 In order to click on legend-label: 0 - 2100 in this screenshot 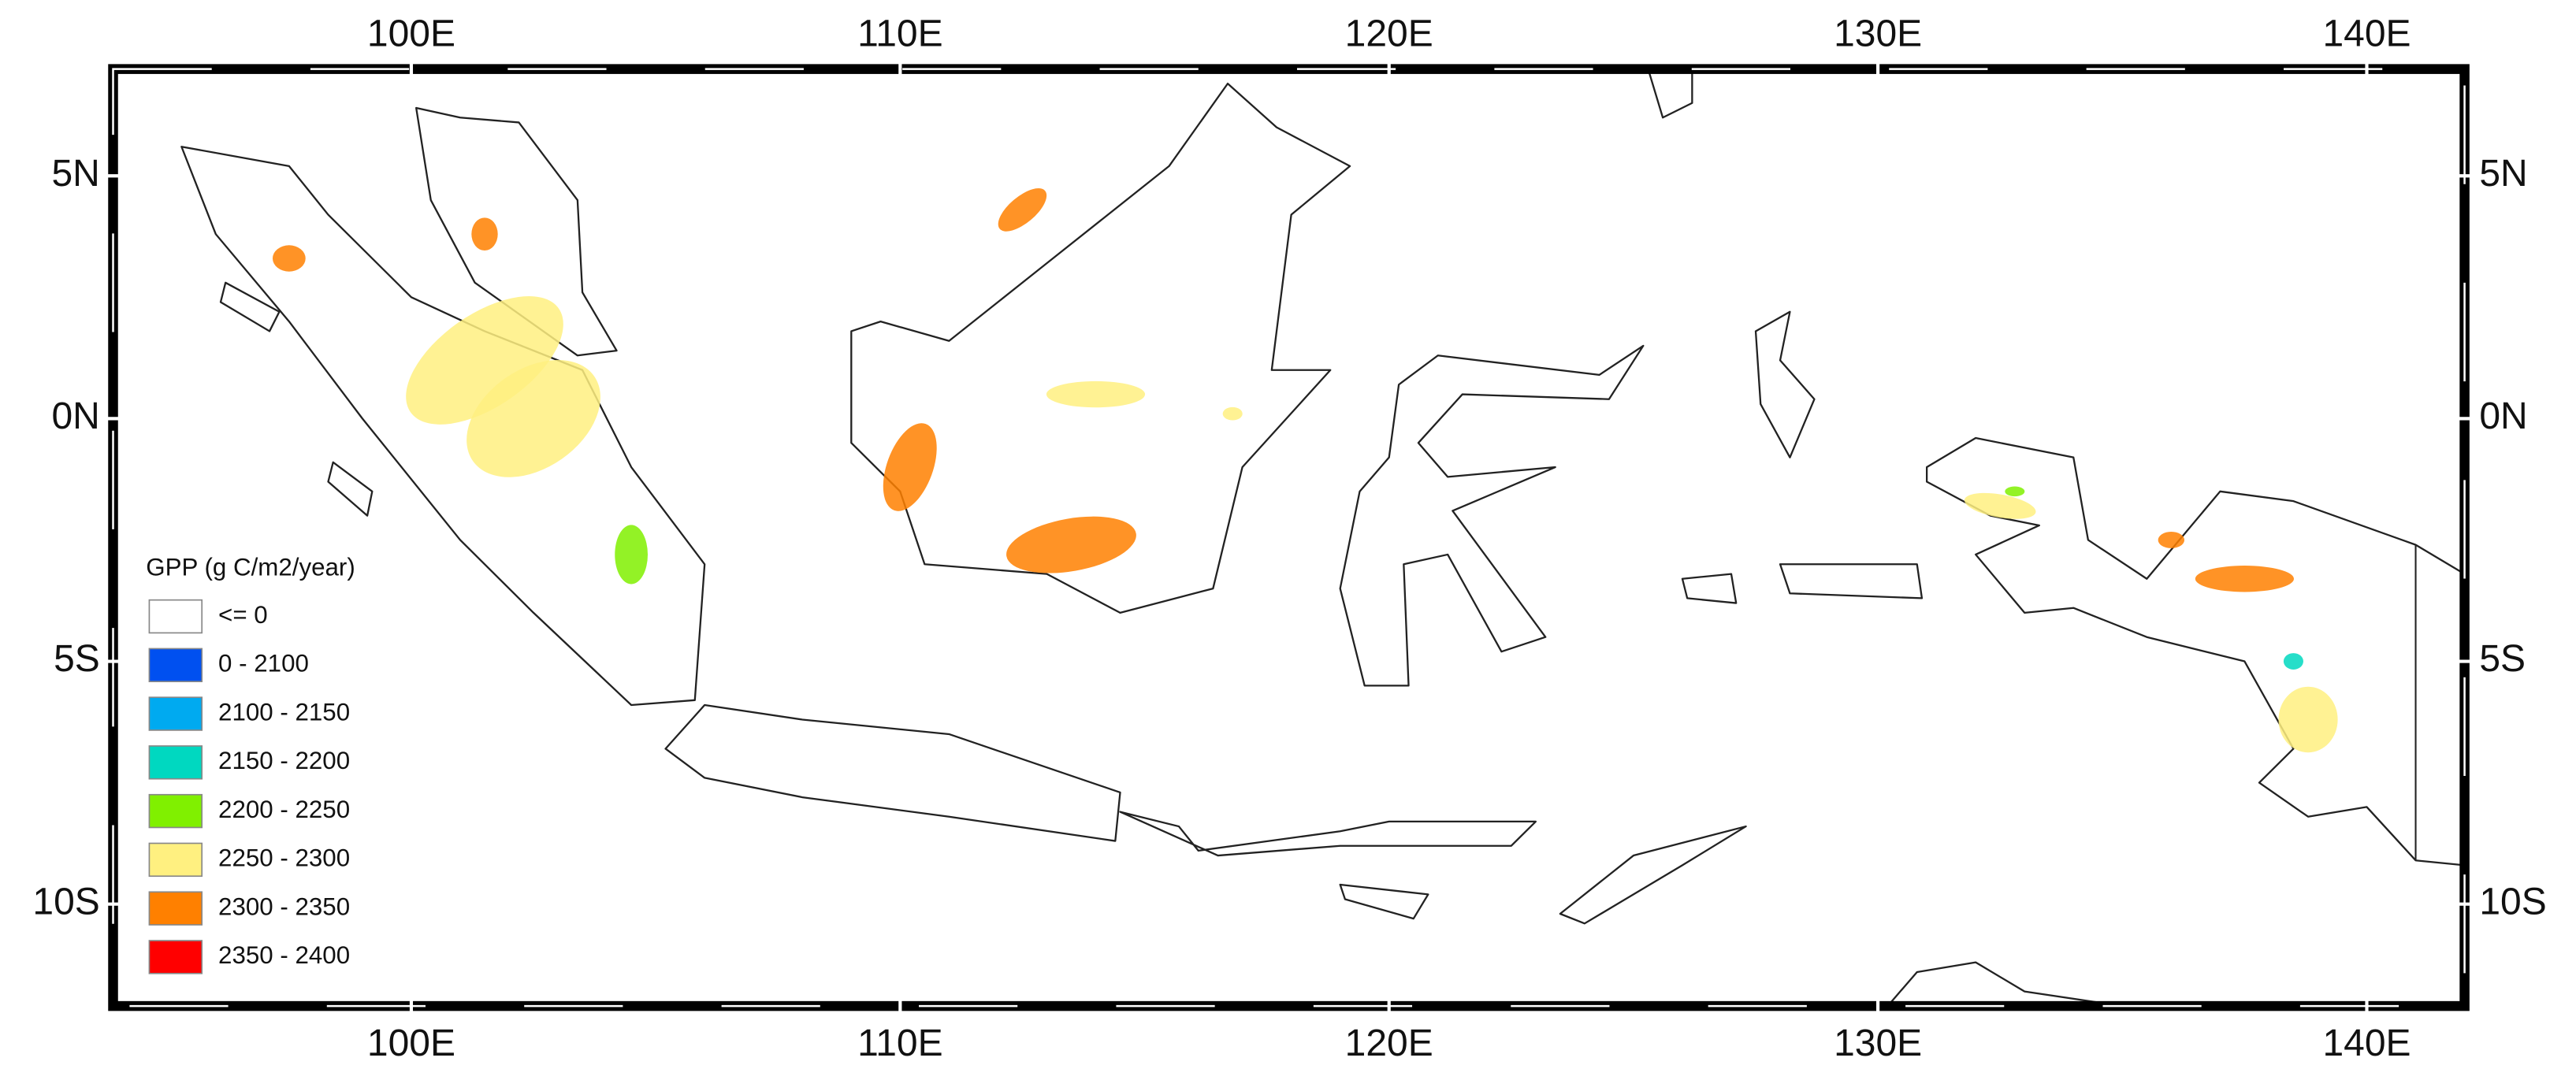, I will do `click(263, 663)`.